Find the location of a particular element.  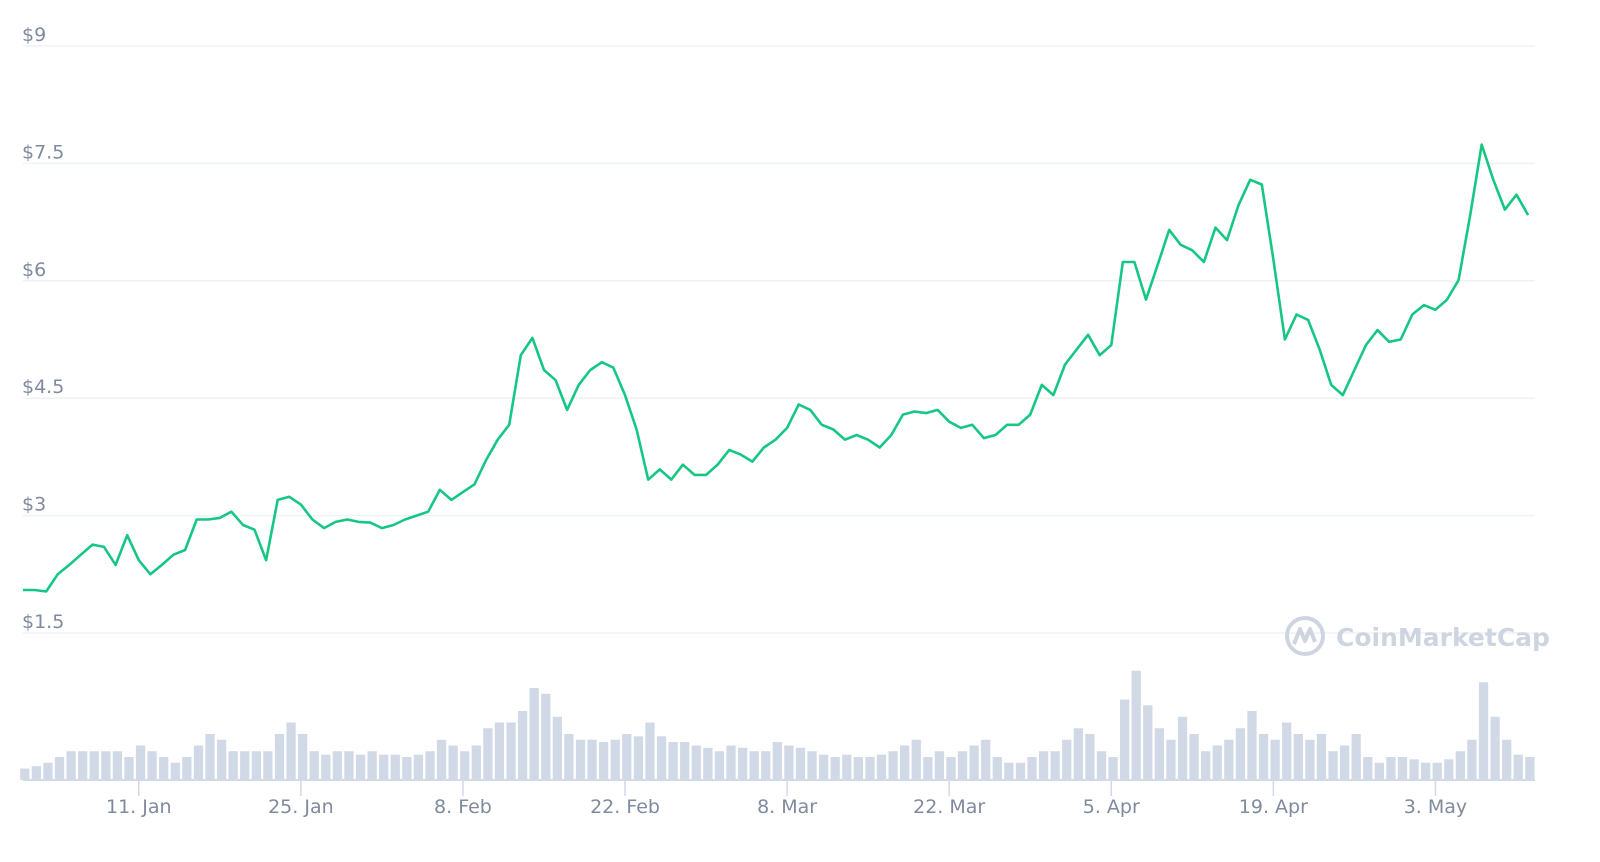

y-tick-label: $1.5 is located at coordinates (43, 622).